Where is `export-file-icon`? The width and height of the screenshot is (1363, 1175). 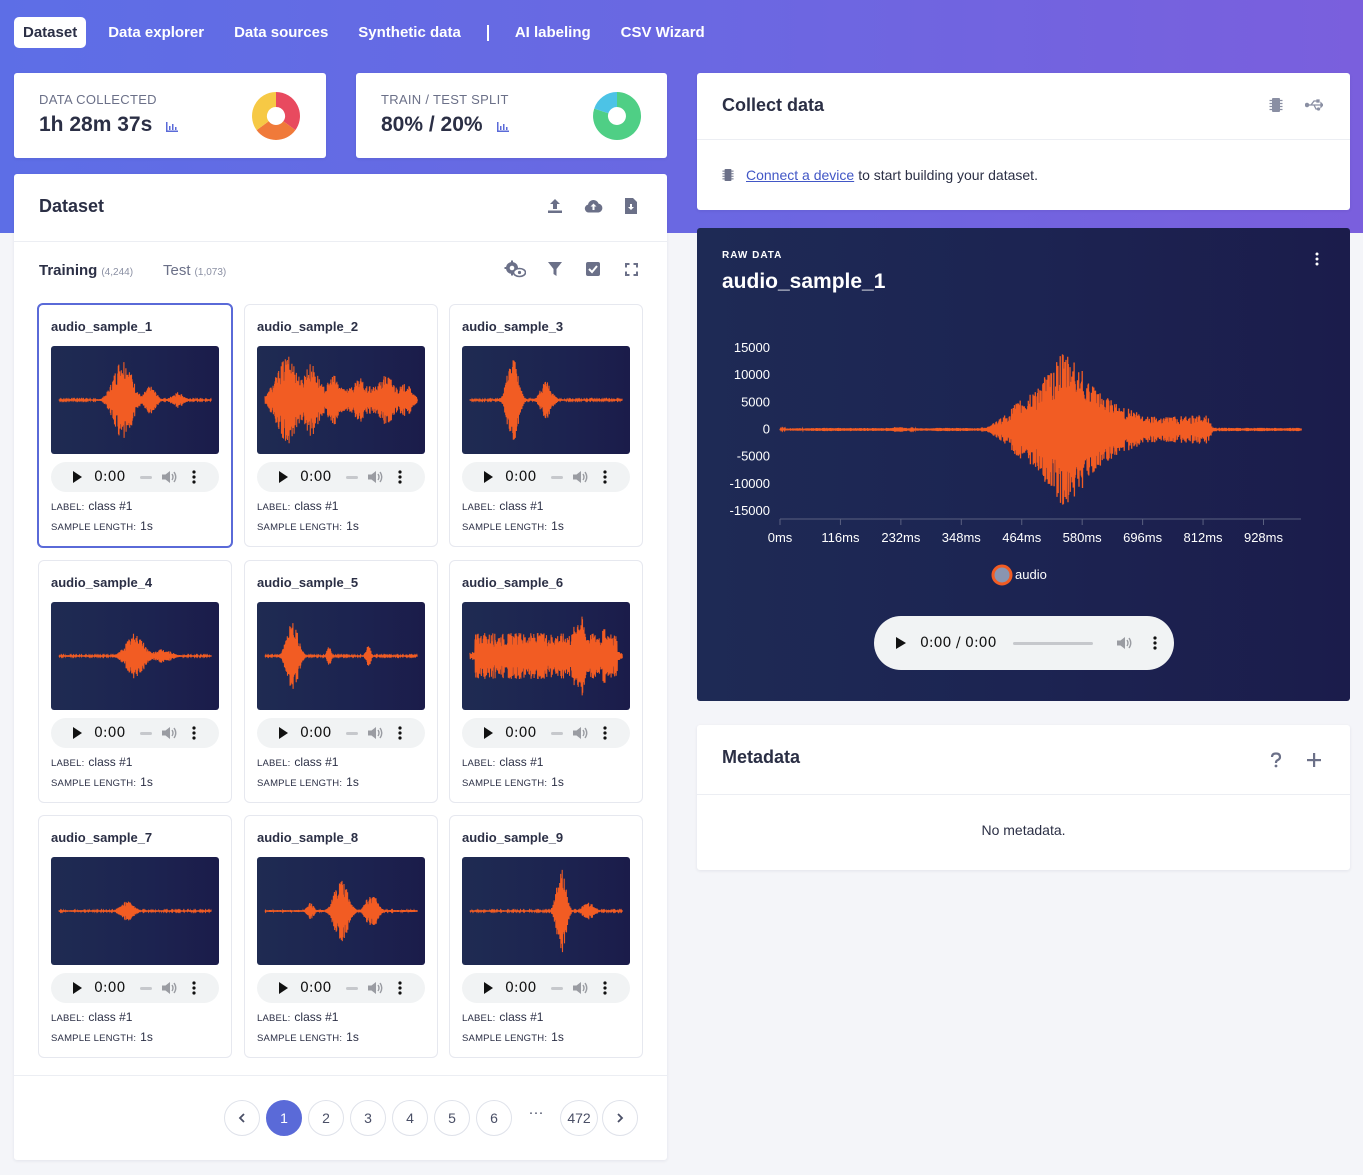
export-file-icon is located at coordinates (631, 206).